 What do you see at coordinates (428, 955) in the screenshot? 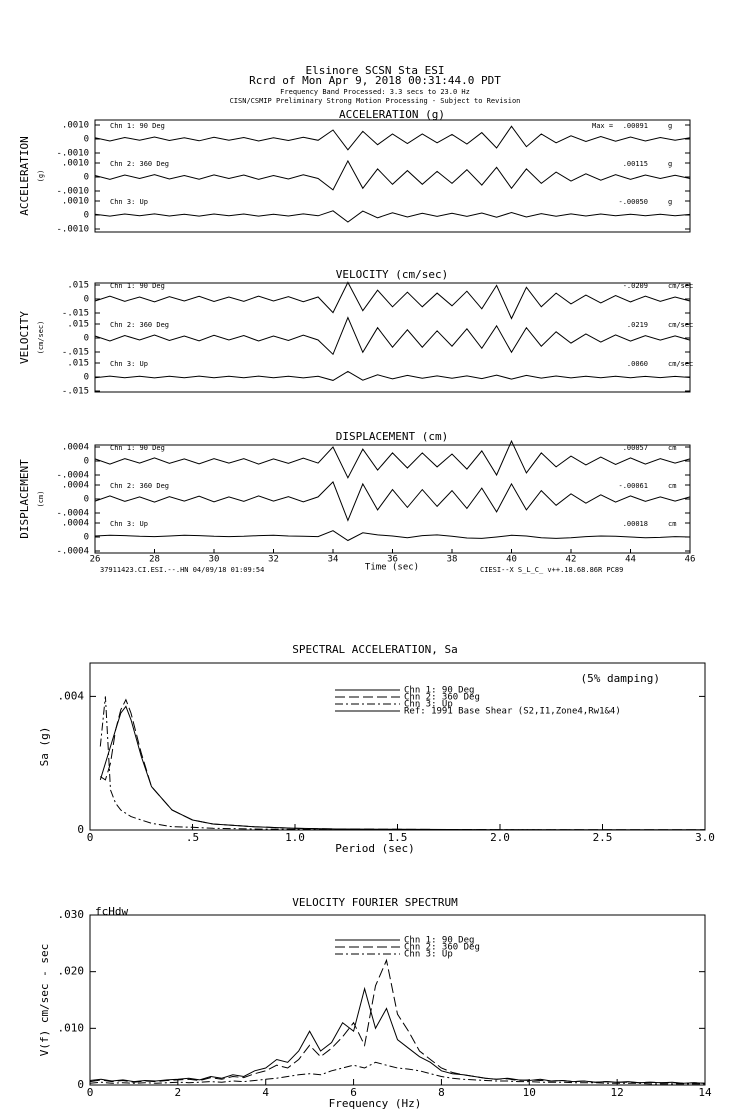
I see `legend-label: Chn 3: Up` at bounding box center [428, 955].